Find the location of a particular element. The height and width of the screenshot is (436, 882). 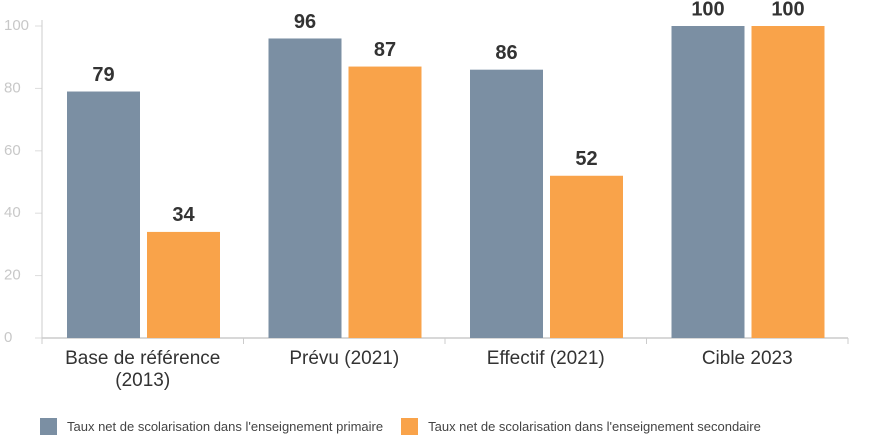

y-tick-label: 100 is located at coordinates (16, 25).